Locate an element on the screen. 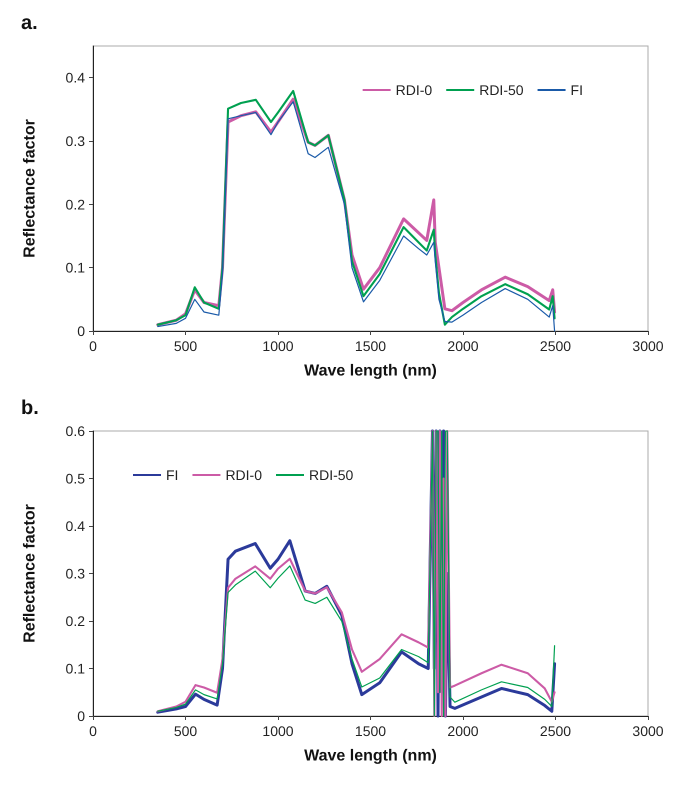 Image resolution: width=686 pixels, height=787 pixels. chart-title: b. is located at coordinates (30, 408).